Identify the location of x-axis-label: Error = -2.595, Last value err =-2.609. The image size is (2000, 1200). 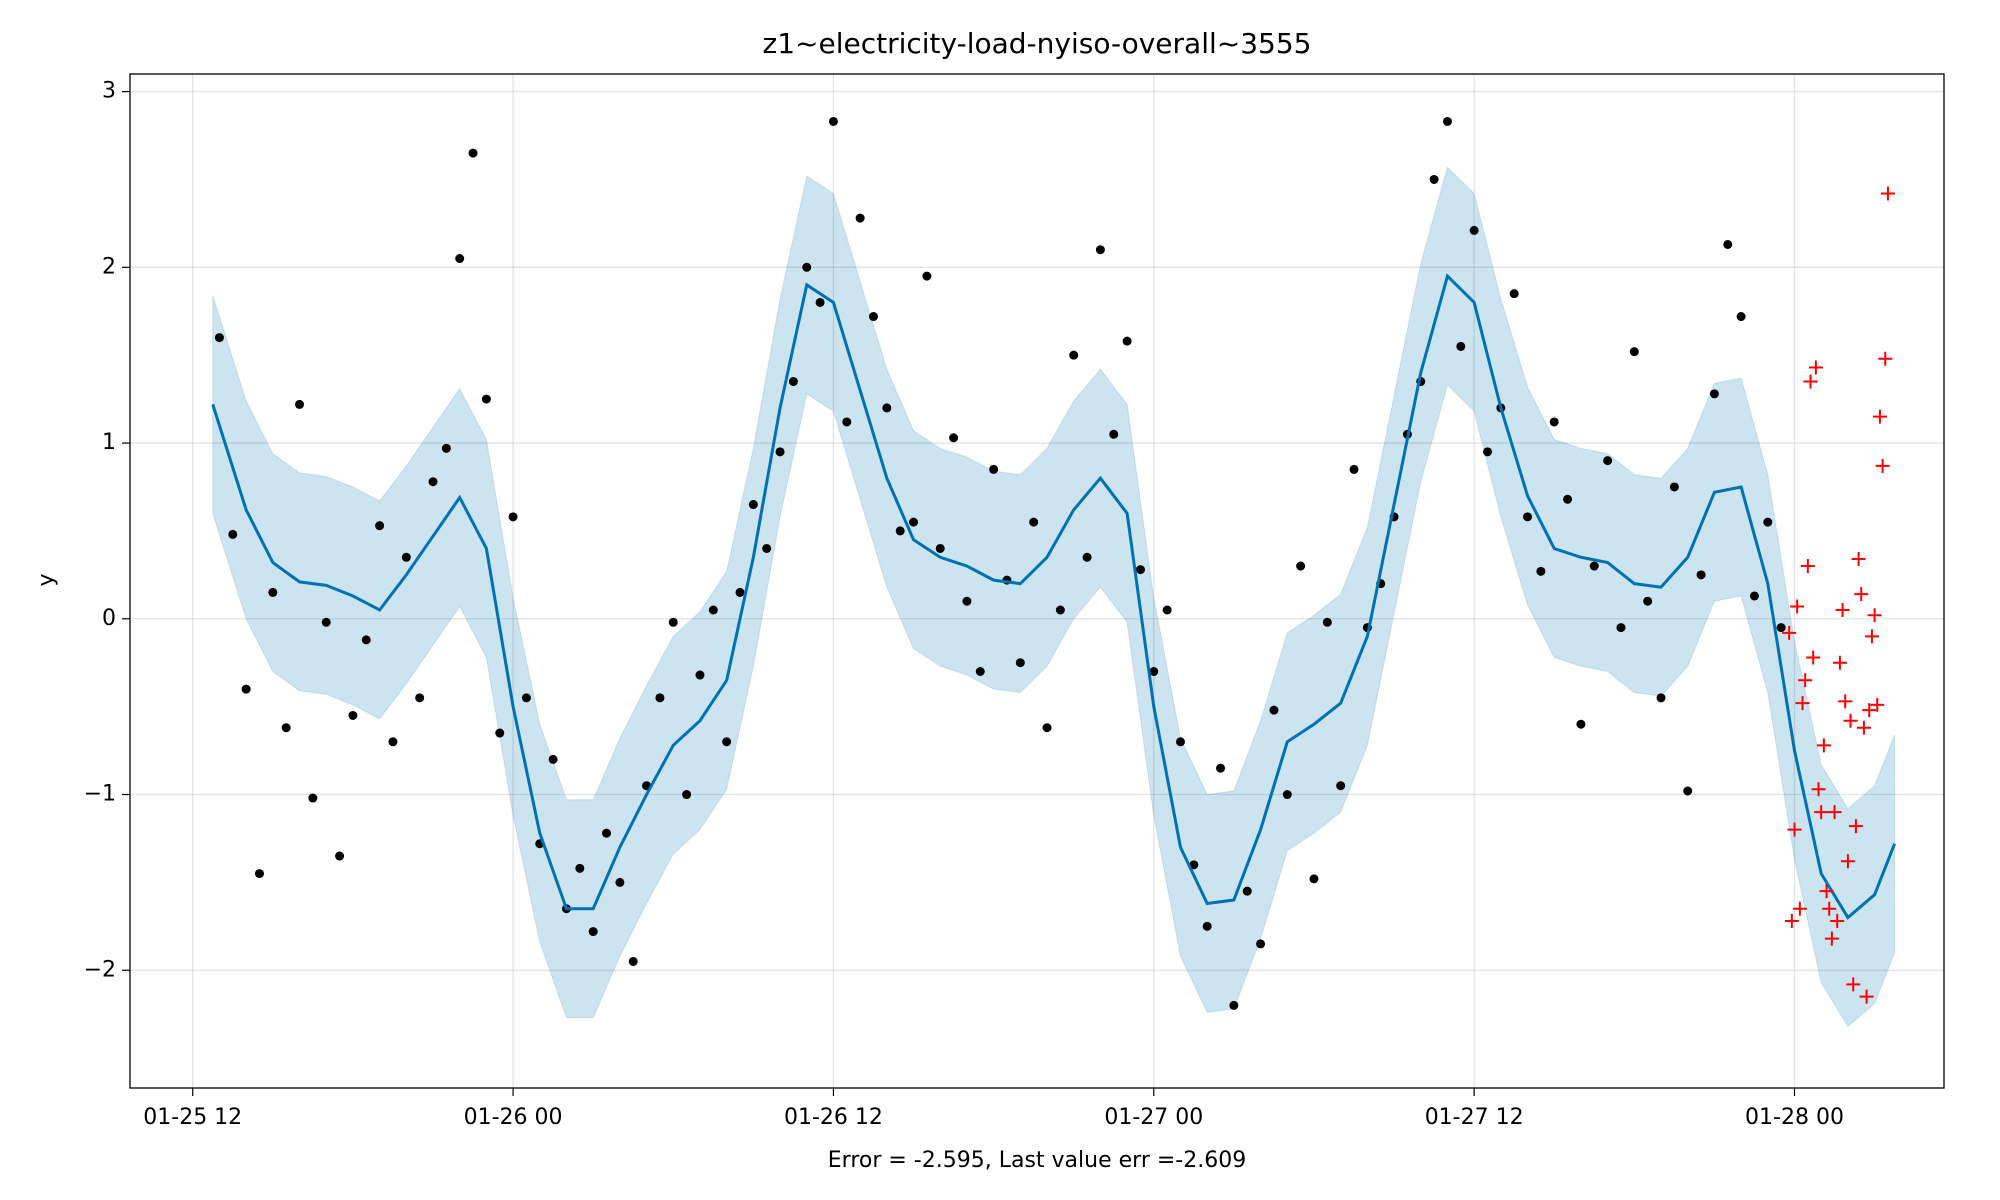
(1037, 1160).